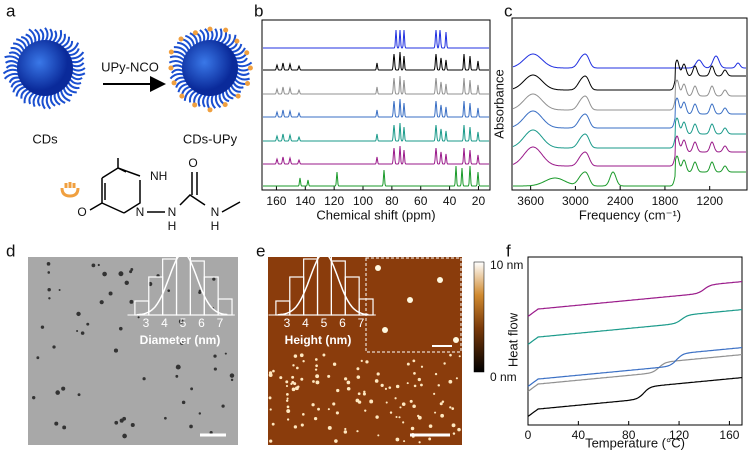 This screenshot has width=748, height=451. What do you see at coordinates (376, 105) in the screenshot?
I see `axes-frame` at bounding box center [376, 105].